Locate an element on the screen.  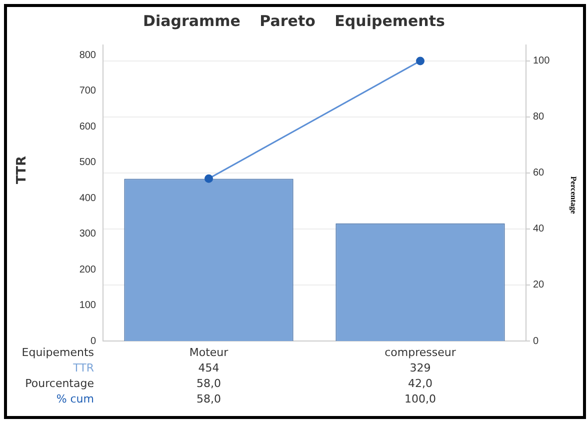
y-axis-title: TTR is located at coordinates (22, 170).